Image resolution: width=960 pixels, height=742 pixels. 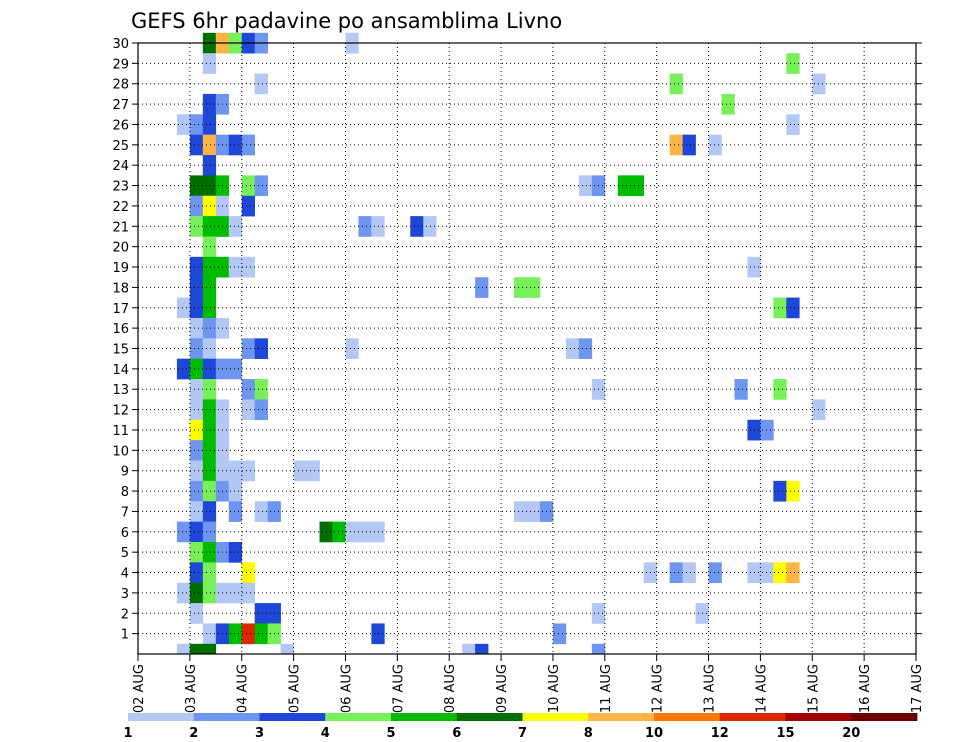 What do you see at coordinates (120, 85) in the screenshot?
I see `y-tick-label: 28` at bounding box center [120, 85].